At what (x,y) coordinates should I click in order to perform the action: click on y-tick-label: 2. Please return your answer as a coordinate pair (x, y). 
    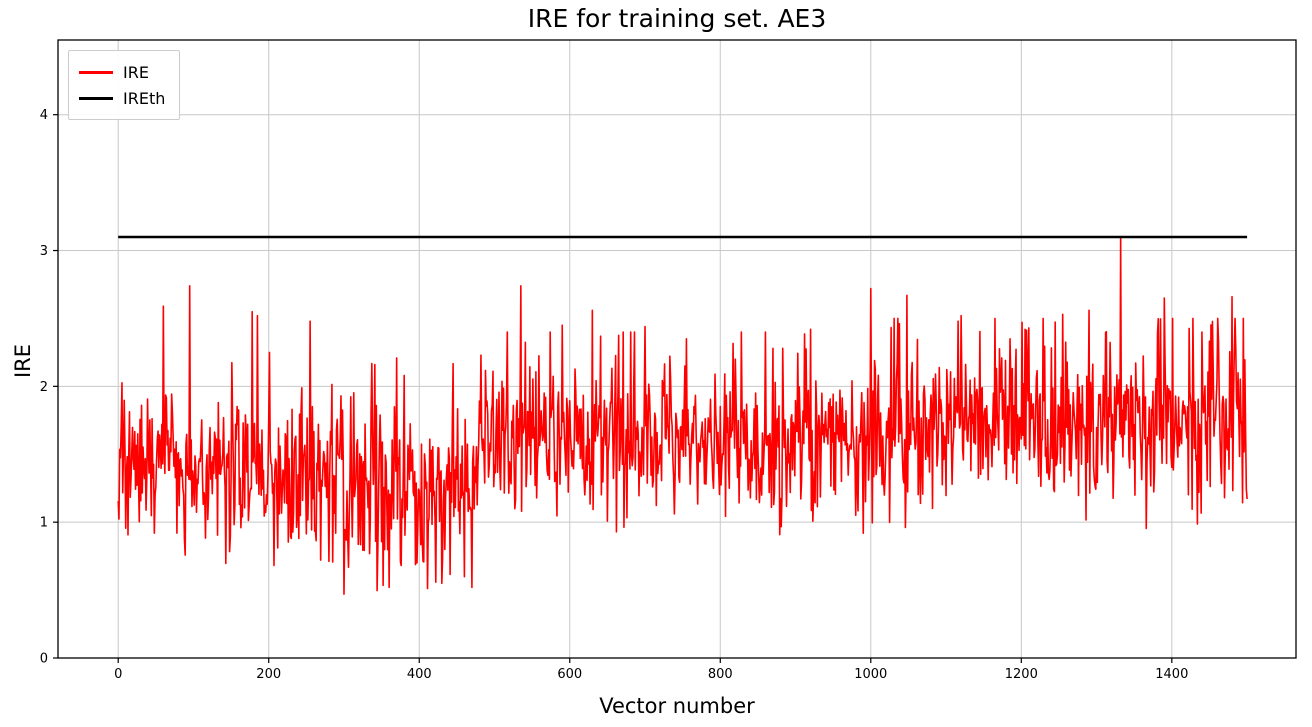
    Looking at the image, I should click on (44, 387).